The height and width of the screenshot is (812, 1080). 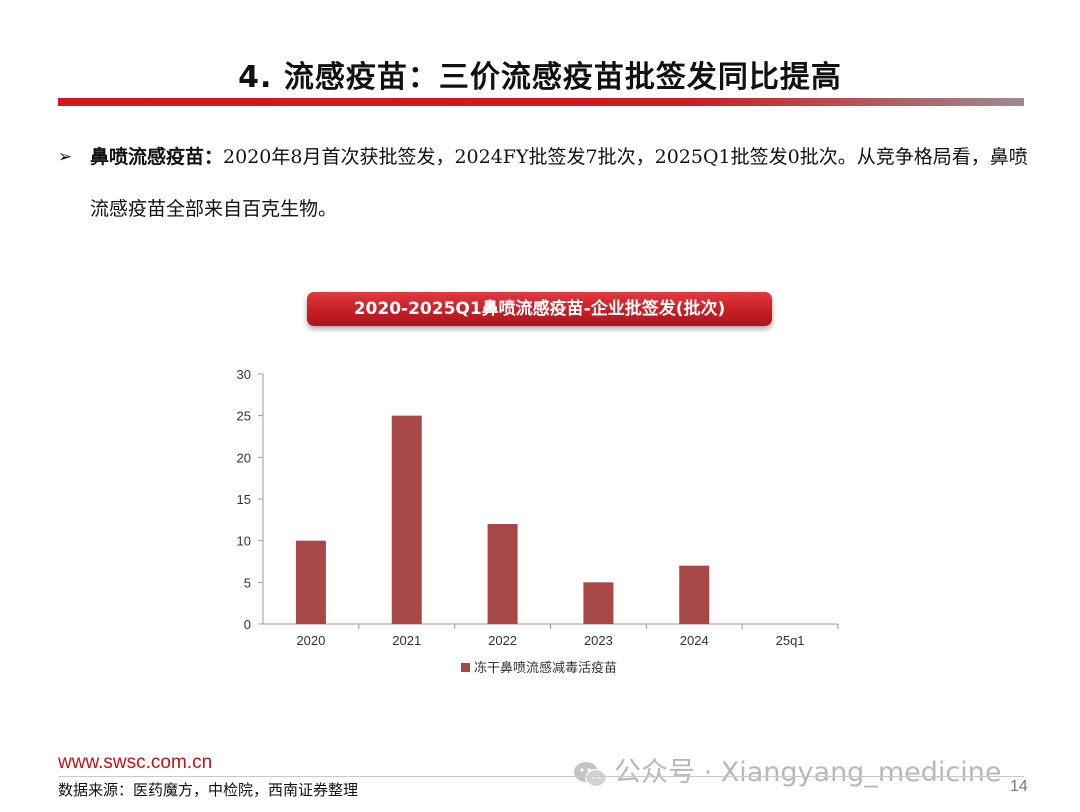 What do you see at coordinates (157, 157) in the screenshot?
I see `bullet-lead: 鼻喷流感疫苗：` at bounding box center [157, 157].